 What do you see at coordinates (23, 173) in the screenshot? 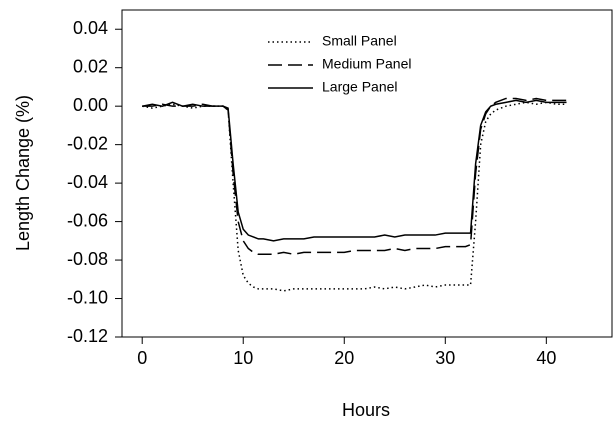
I see `y-axis-label: Length Change (%)` at bounding box center [23, 173].